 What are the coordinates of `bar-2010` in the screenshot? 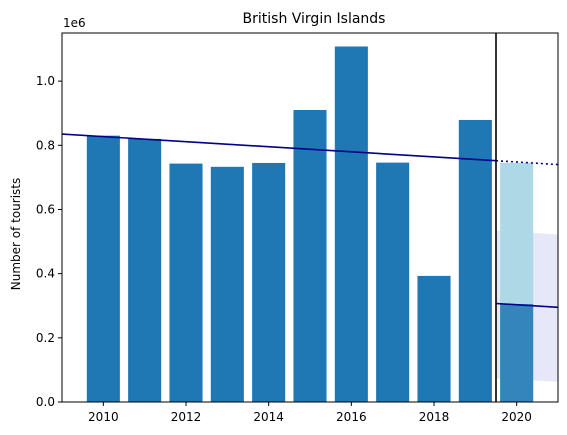 It's located at (103, 268).